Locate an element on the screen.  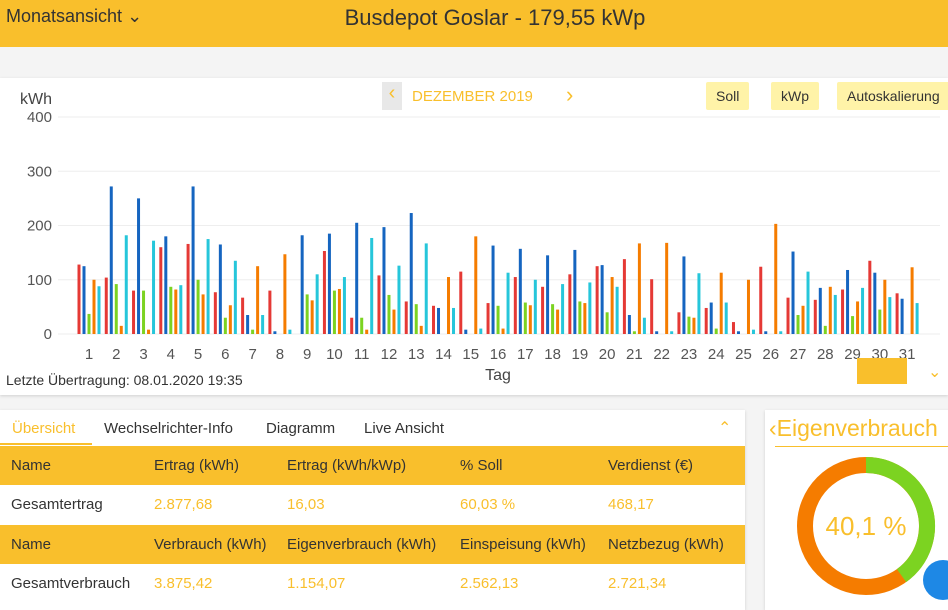
soll-button: Soll is located at coordinates (728, 96).